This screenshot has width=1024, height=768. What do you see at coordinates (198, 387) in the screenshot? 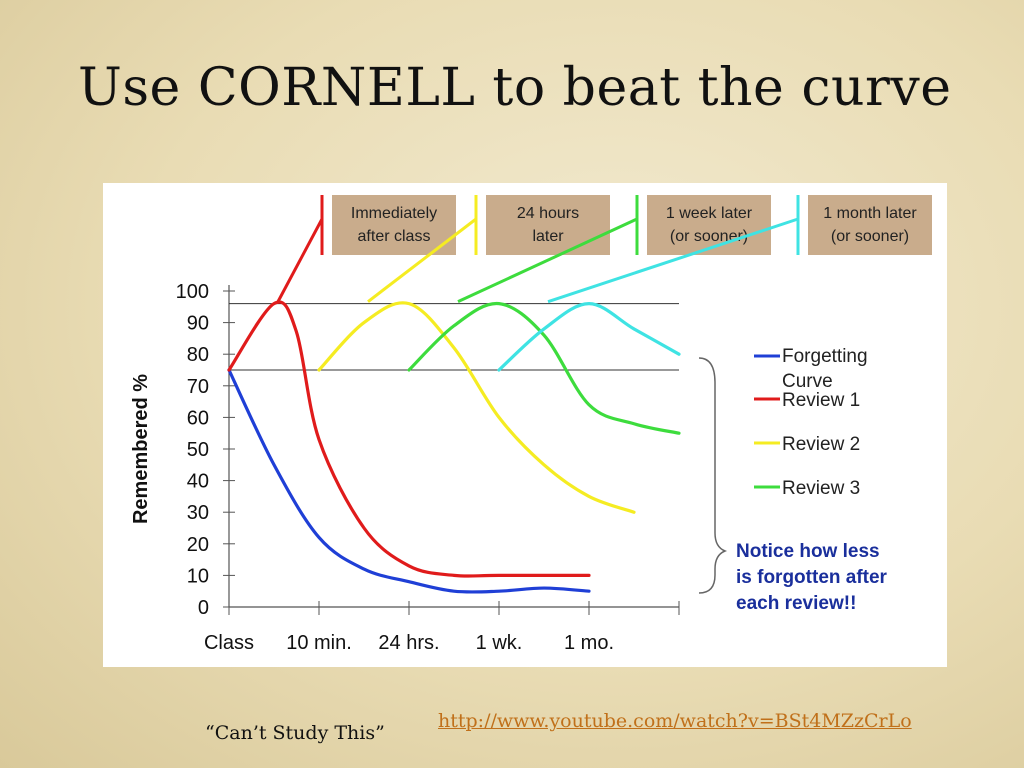
I see `y-tick-label: 70` at bounding box center [198, 387].